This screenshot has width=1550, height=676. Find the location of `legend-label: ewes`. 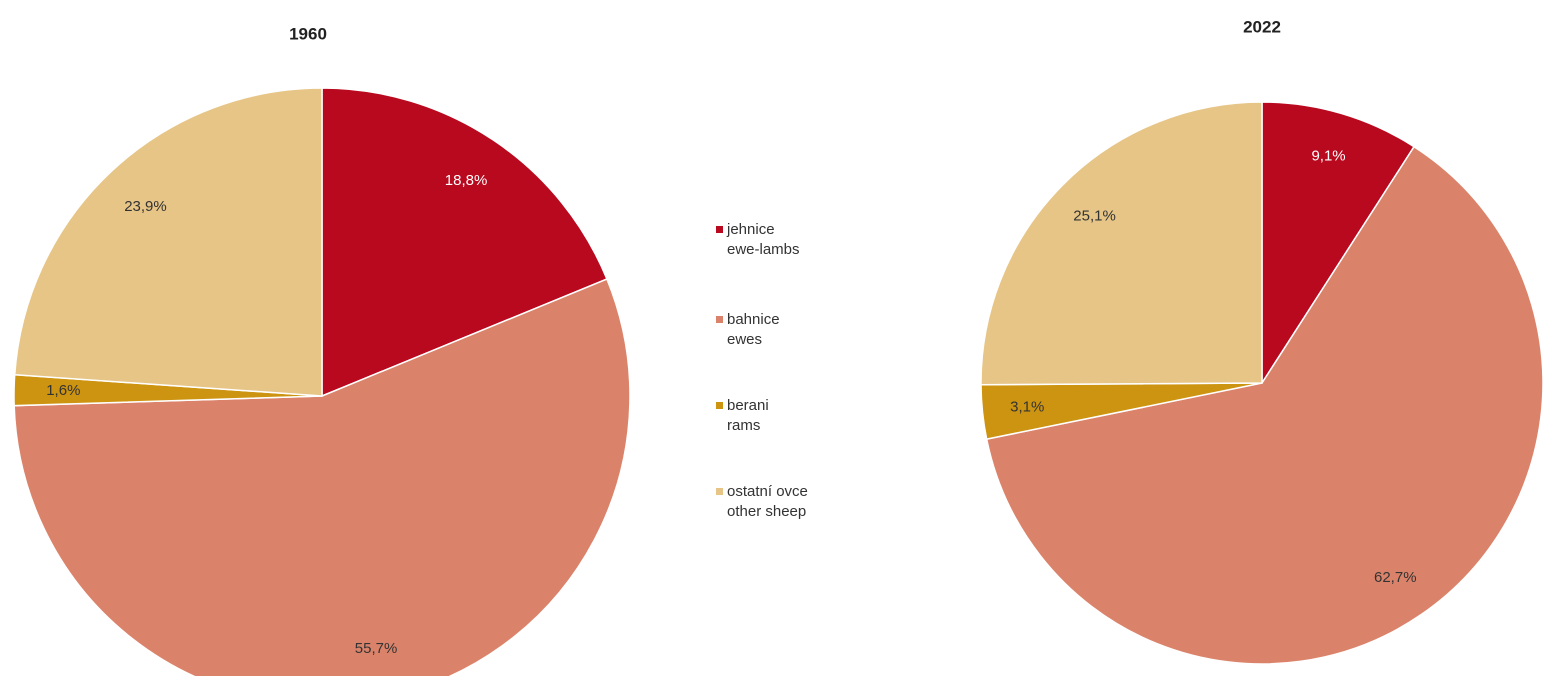

legend-label: ewes is located at coordinates (744, 339).